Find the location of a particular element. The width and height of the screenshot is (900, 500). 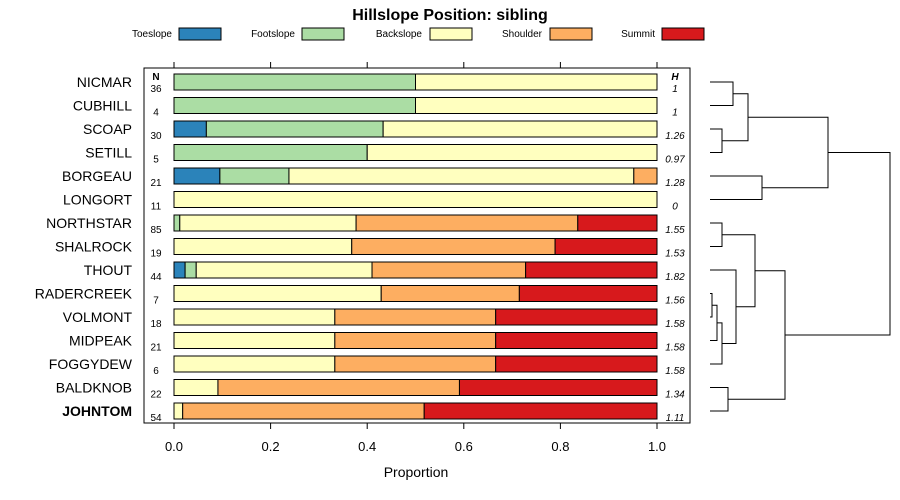

bar-thout-shoulder is located at coordinates (449, 270).